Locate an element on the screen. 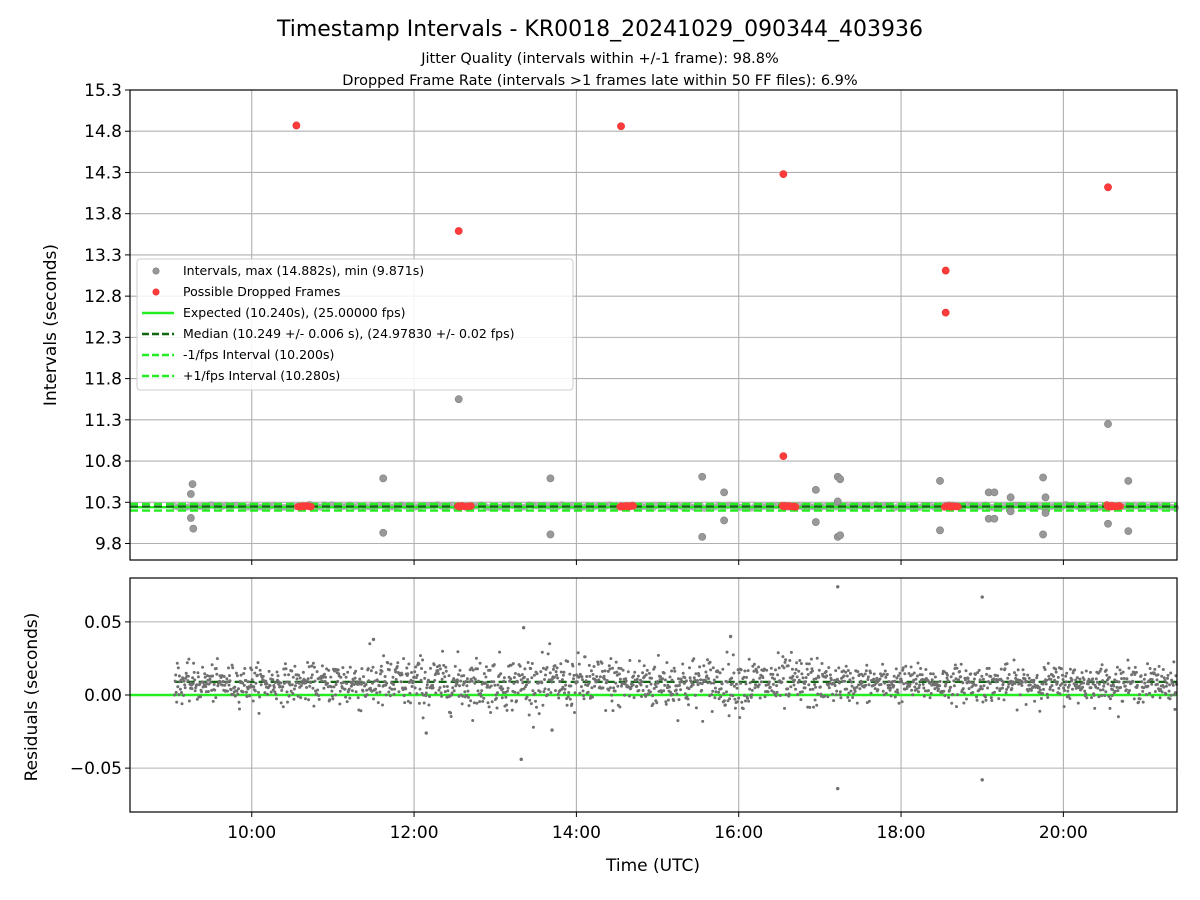  x-tick-label: 10:00 is located at coordinates (251, 833).